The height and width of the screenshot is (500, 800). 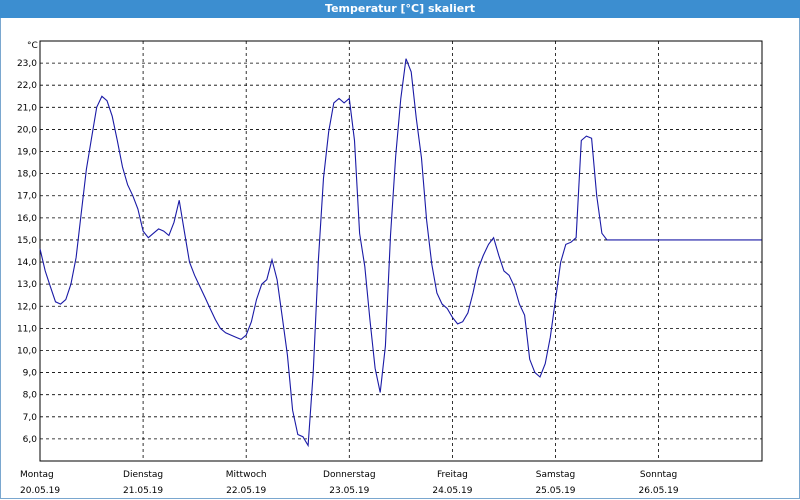 What do you see at coordinates (30, 374) in the screenshot?
I see `y-tick-label: 9,0` at bounding box center [30, 374].